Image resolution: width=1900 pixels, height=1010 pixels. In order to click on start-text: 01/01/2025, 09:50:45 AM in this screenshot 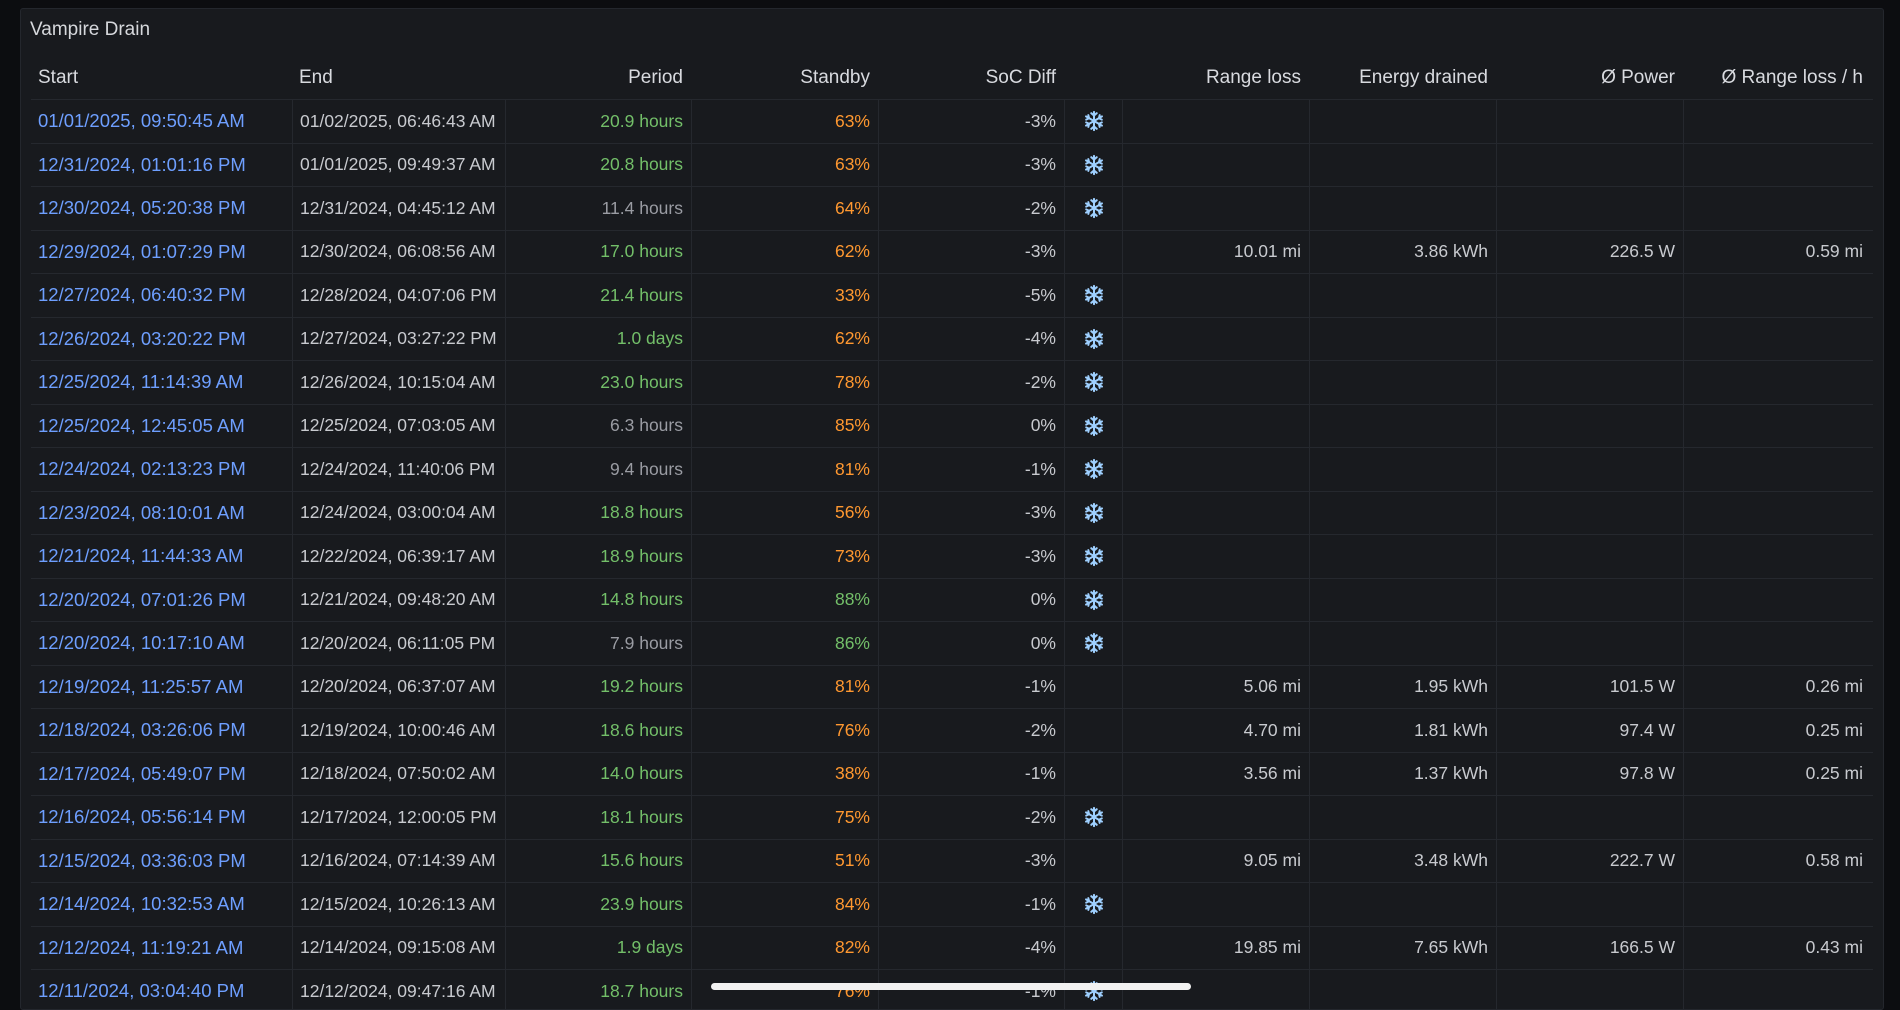, I will do `click(141, 121)`.